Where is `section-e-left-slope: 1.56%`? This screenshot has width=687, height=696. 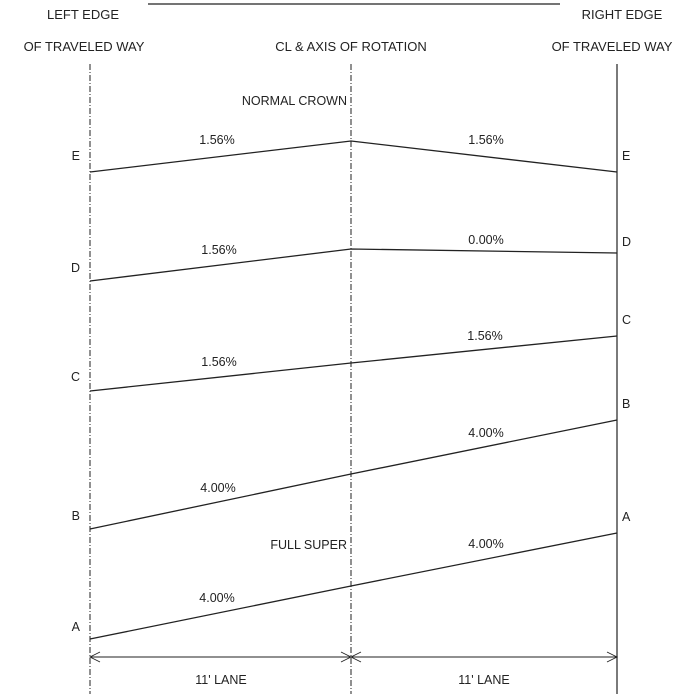
section-e-left-slope: 1.56% is located at coordinates (216, 140).